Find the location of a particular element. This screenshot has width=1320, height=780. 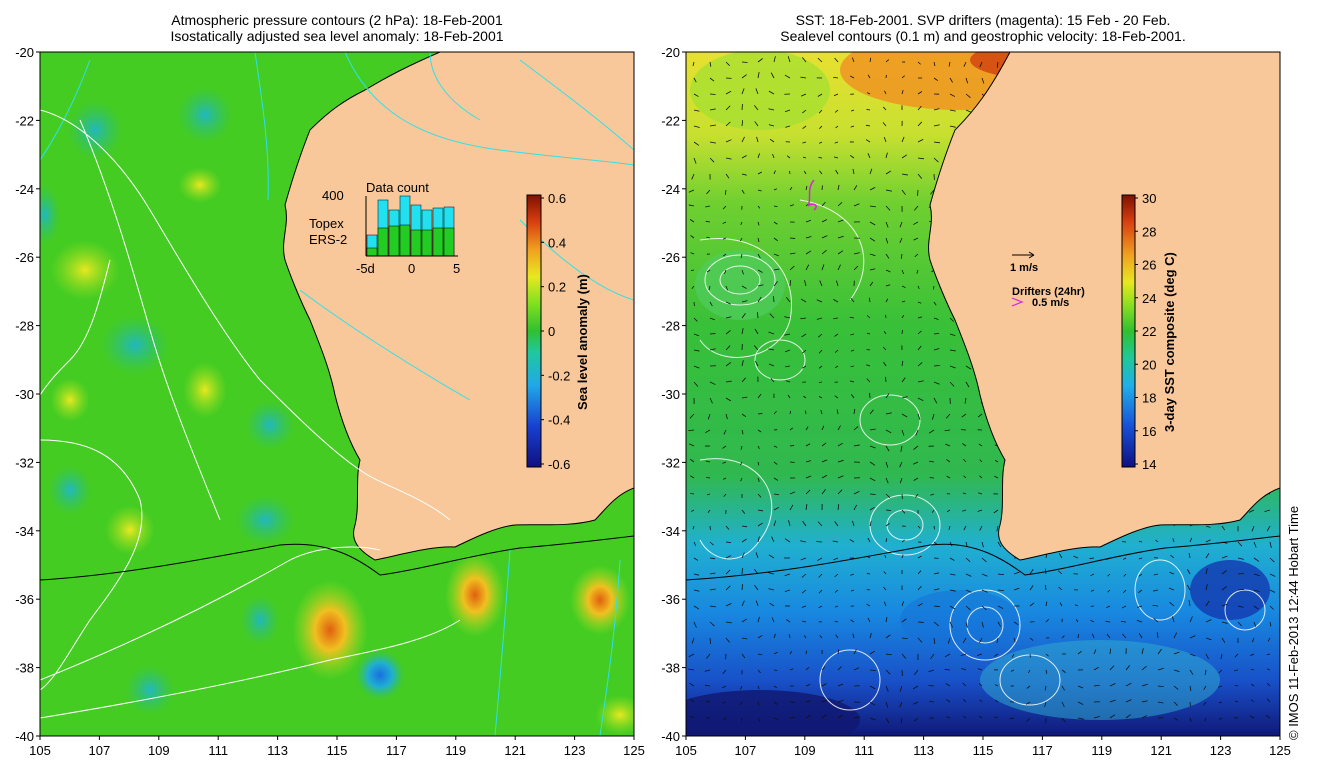

right-x-tick-label: 109 is located at coordinates (805, 750).